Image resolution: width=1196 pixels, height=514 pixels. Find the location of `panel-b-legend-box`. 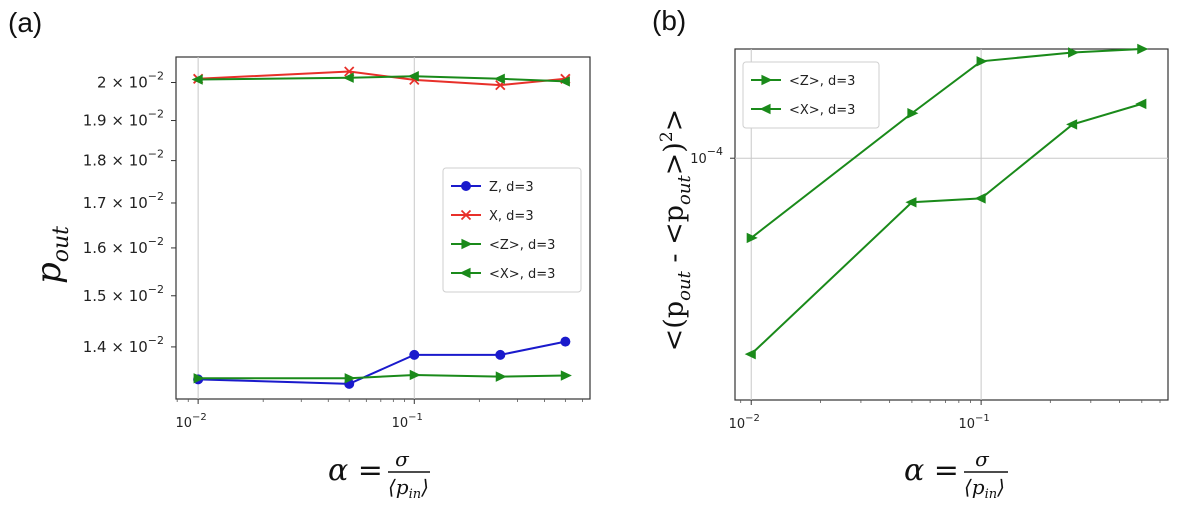

panel-b-legend-box is located at coordinates (811, 95).